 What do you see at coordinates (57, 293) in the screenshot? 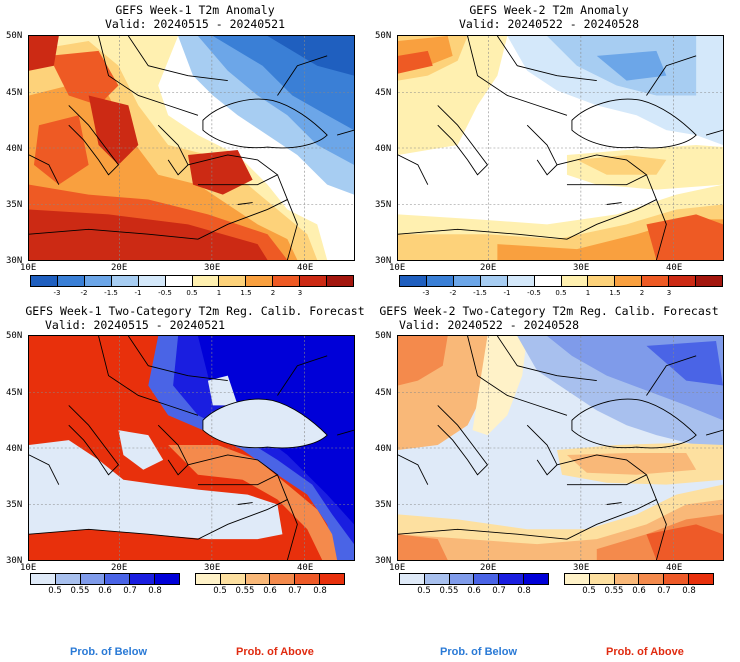
I see `colorbar-tick-label: -3` at bounding box center [57, 293].